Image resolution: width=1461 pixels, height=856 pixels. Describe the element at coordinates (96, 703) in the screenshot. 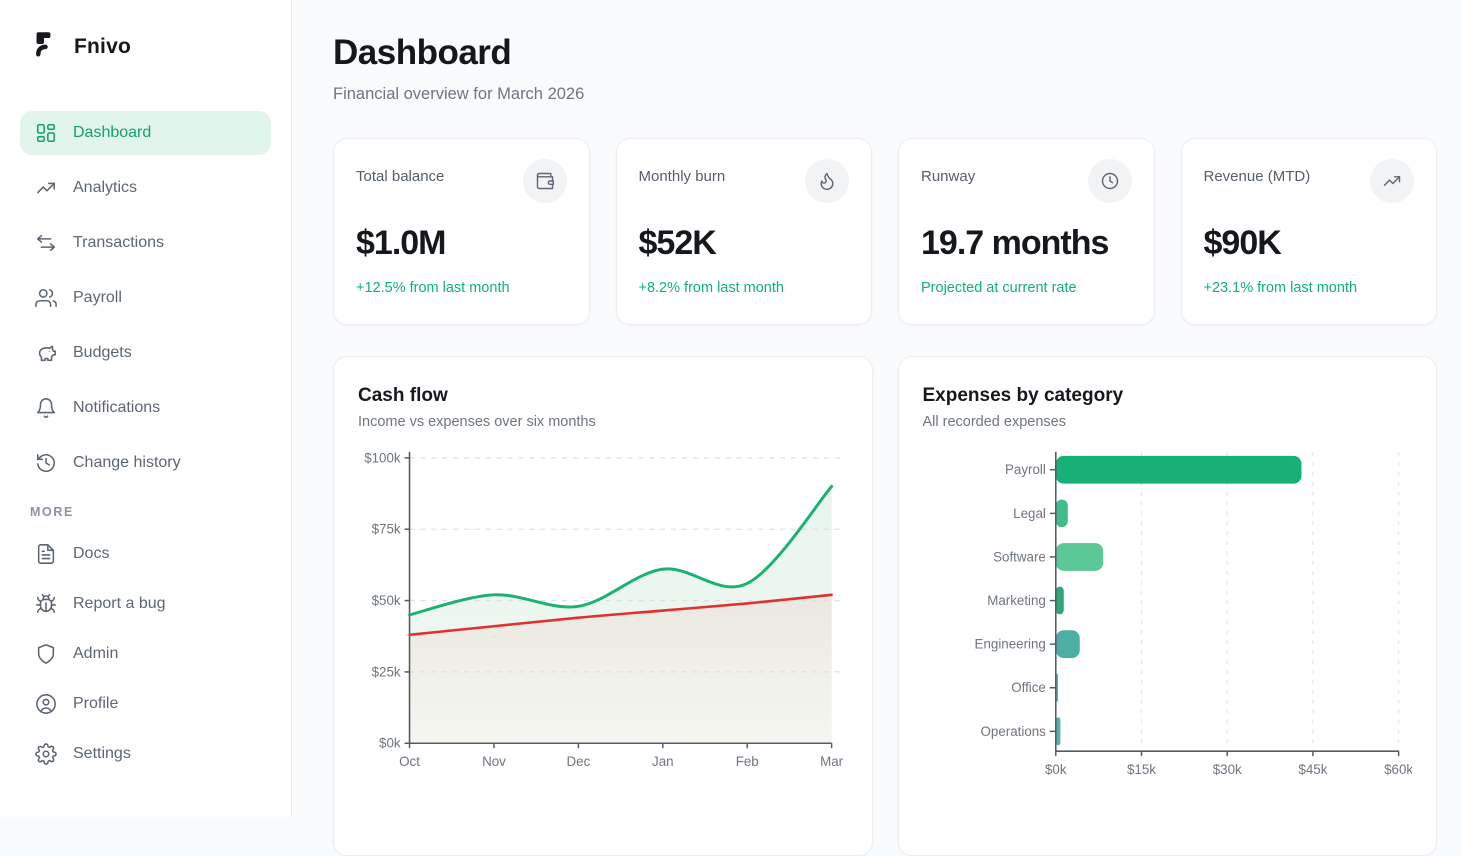

I see `sidebar-item-label: Profile` at that location.